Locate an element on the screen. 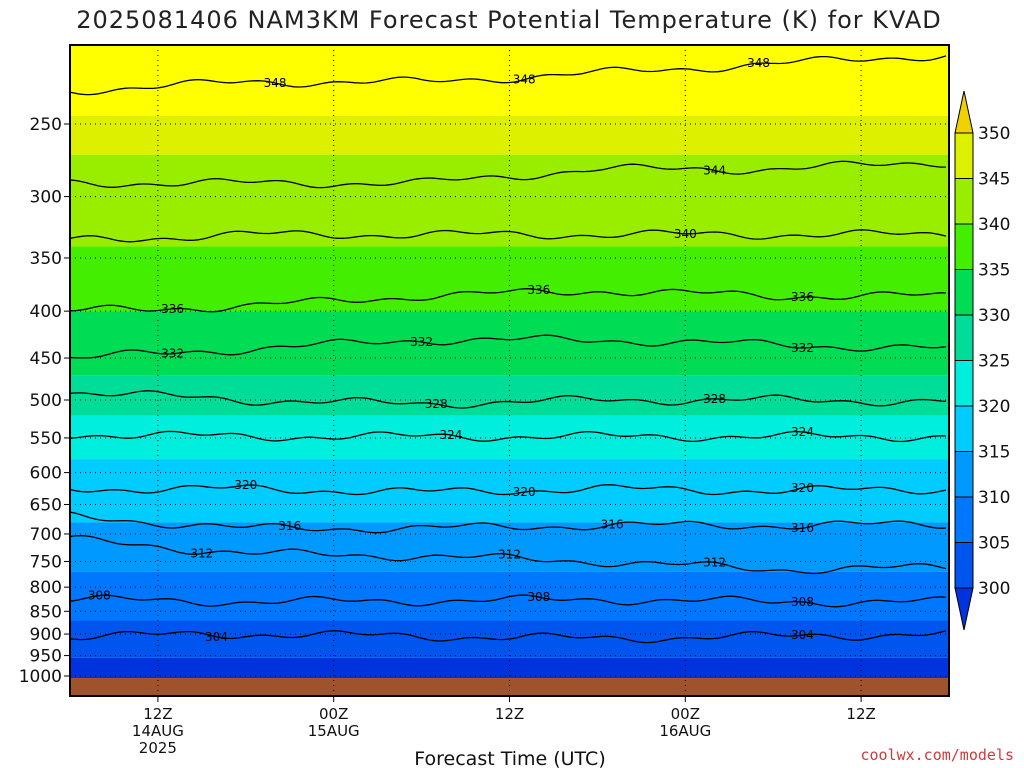 The width and height of the screenshot is (1024, 768). contour-label-336-0: 336 is located at coordinates (172, 309).